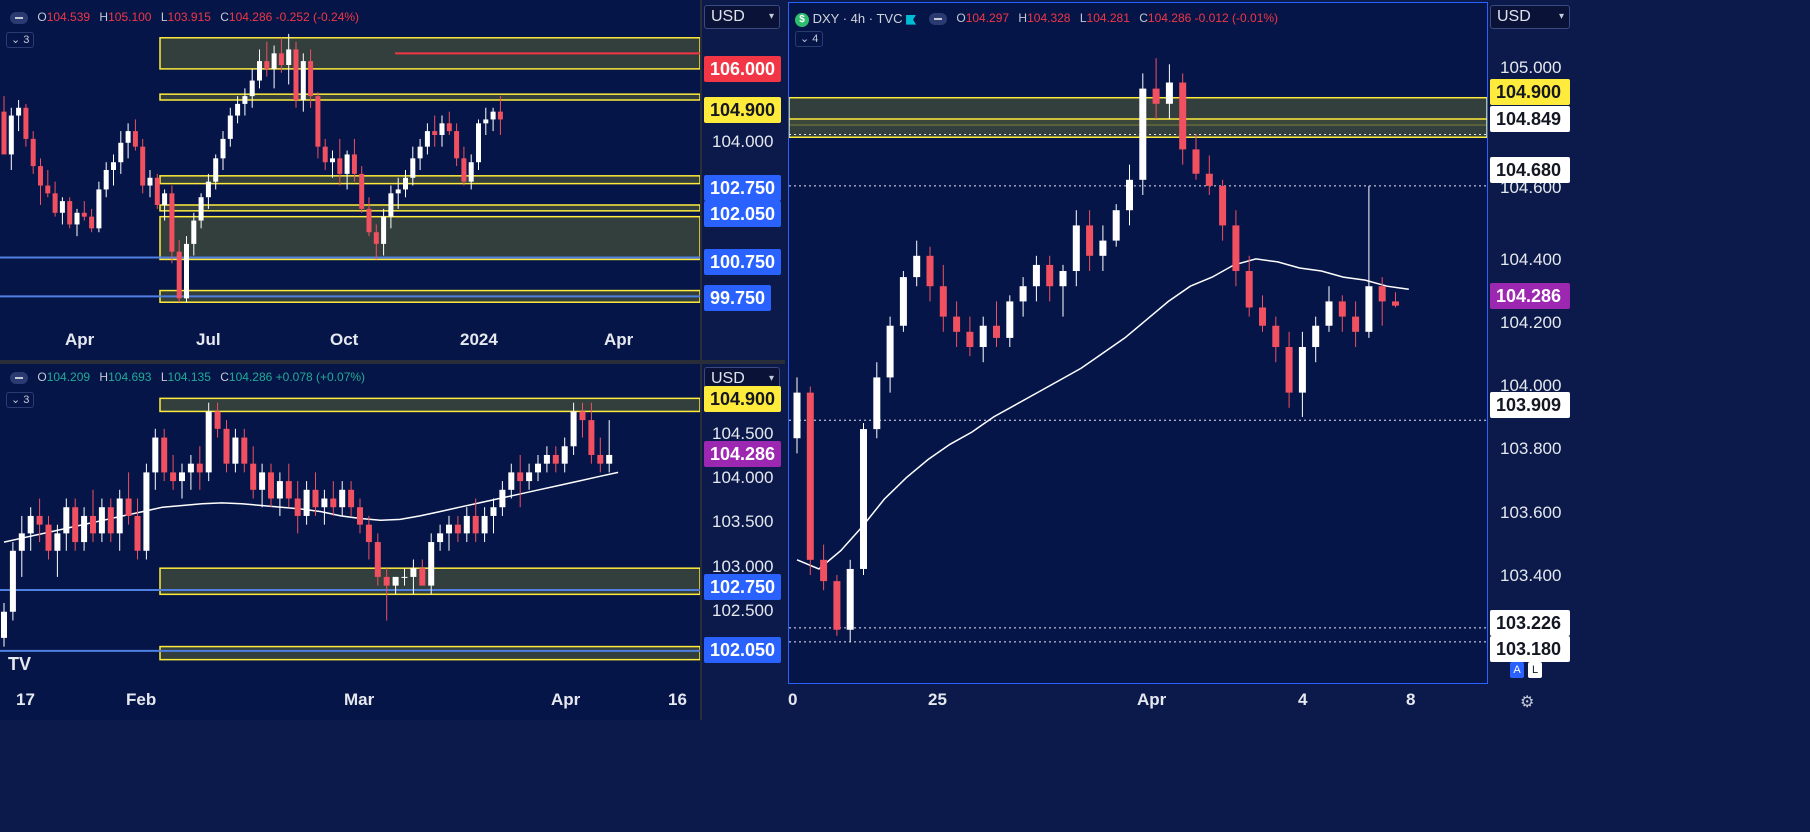  Describe the element at coordinates (1531, 259) in the screenshot. I see `price-tick-label: 104.400` at that location.